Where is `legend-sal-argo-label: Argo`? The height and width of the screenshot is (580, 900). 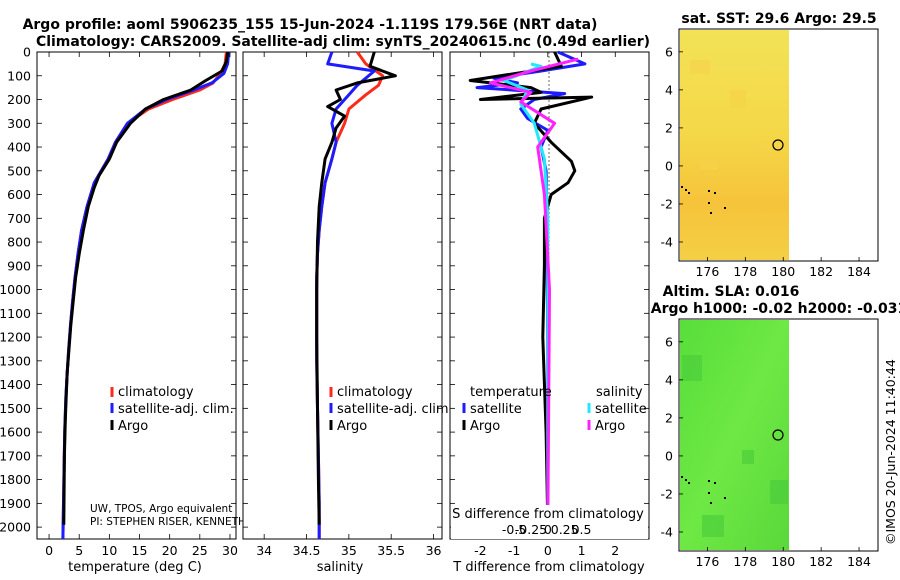
legend-sal-argo-label: Argo is located at coordinates (610, 426).